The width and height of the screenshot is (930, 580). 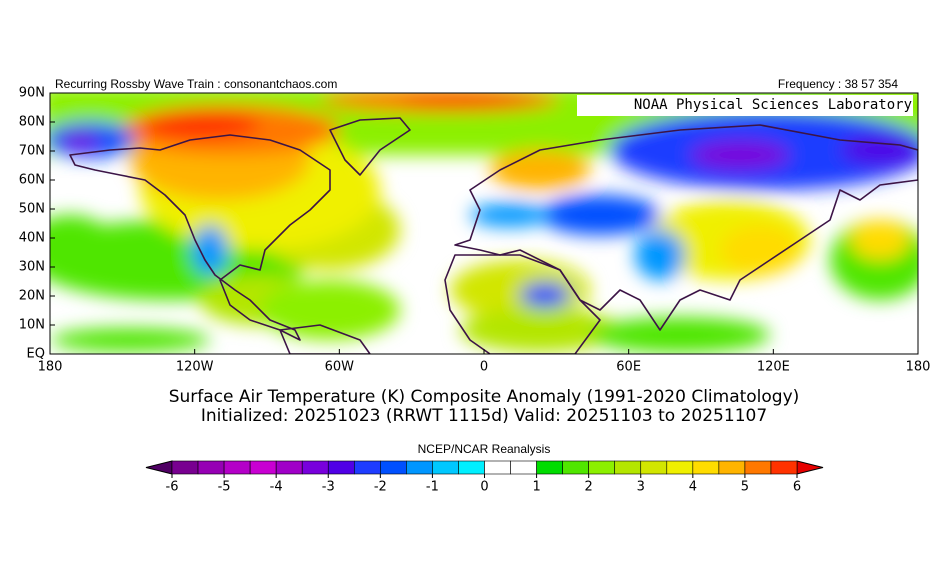 I want to click on lon-tick-label: 60E, so click(x=628, y=367).